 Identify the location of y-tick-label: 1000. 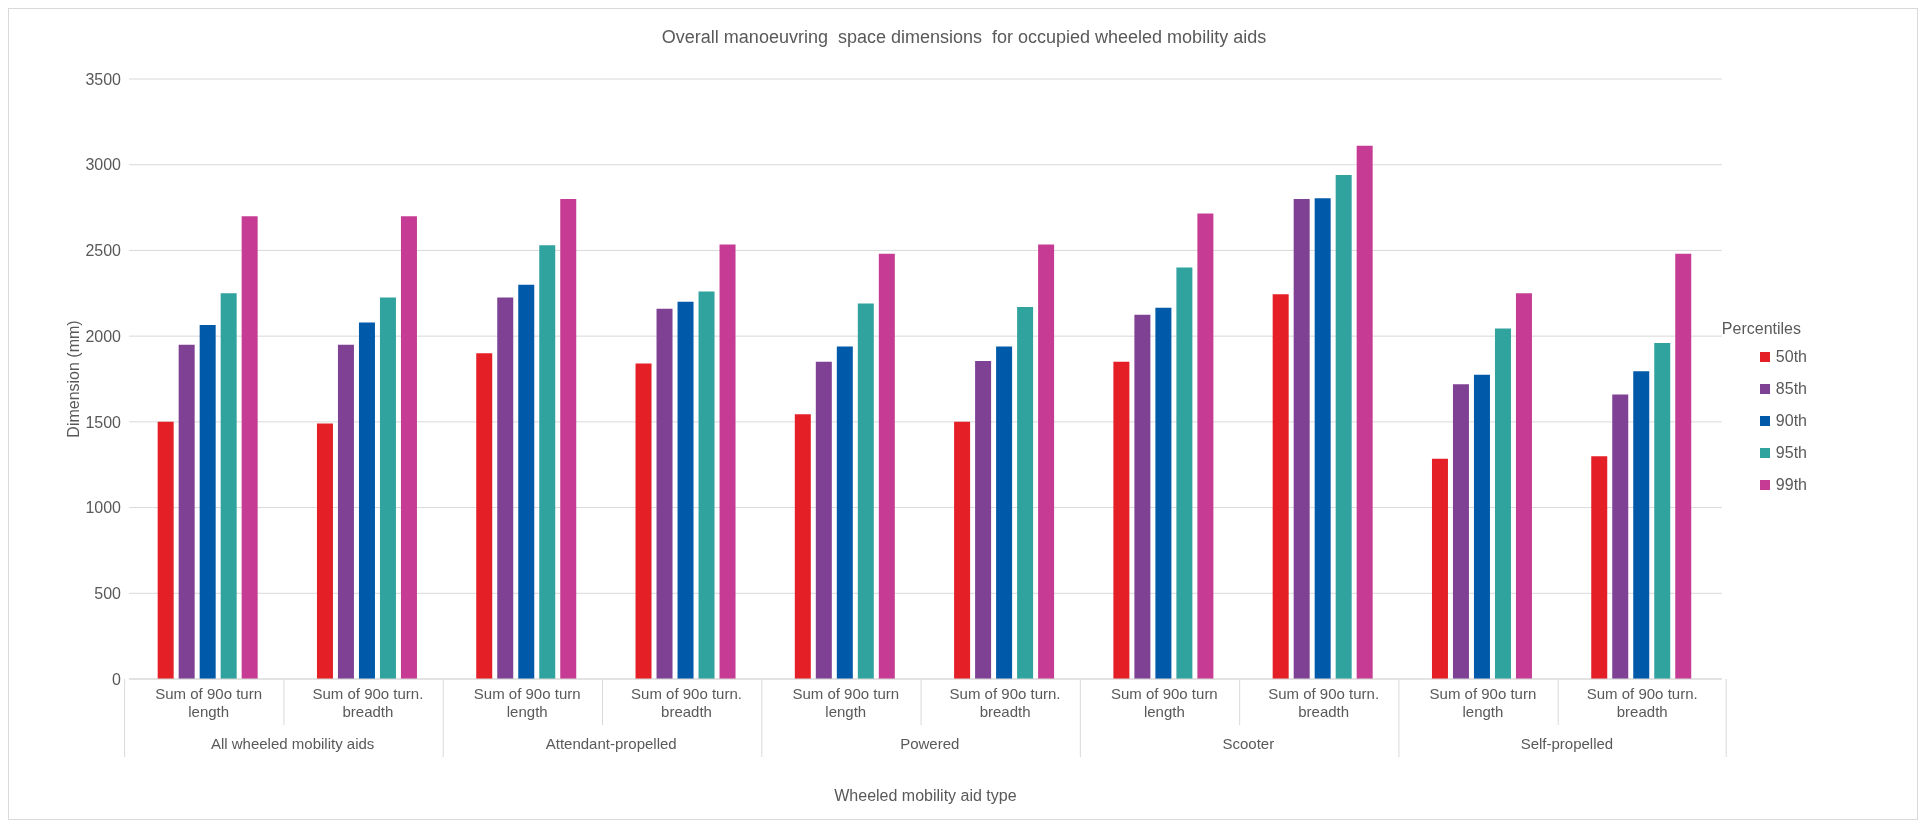
(103, 508).